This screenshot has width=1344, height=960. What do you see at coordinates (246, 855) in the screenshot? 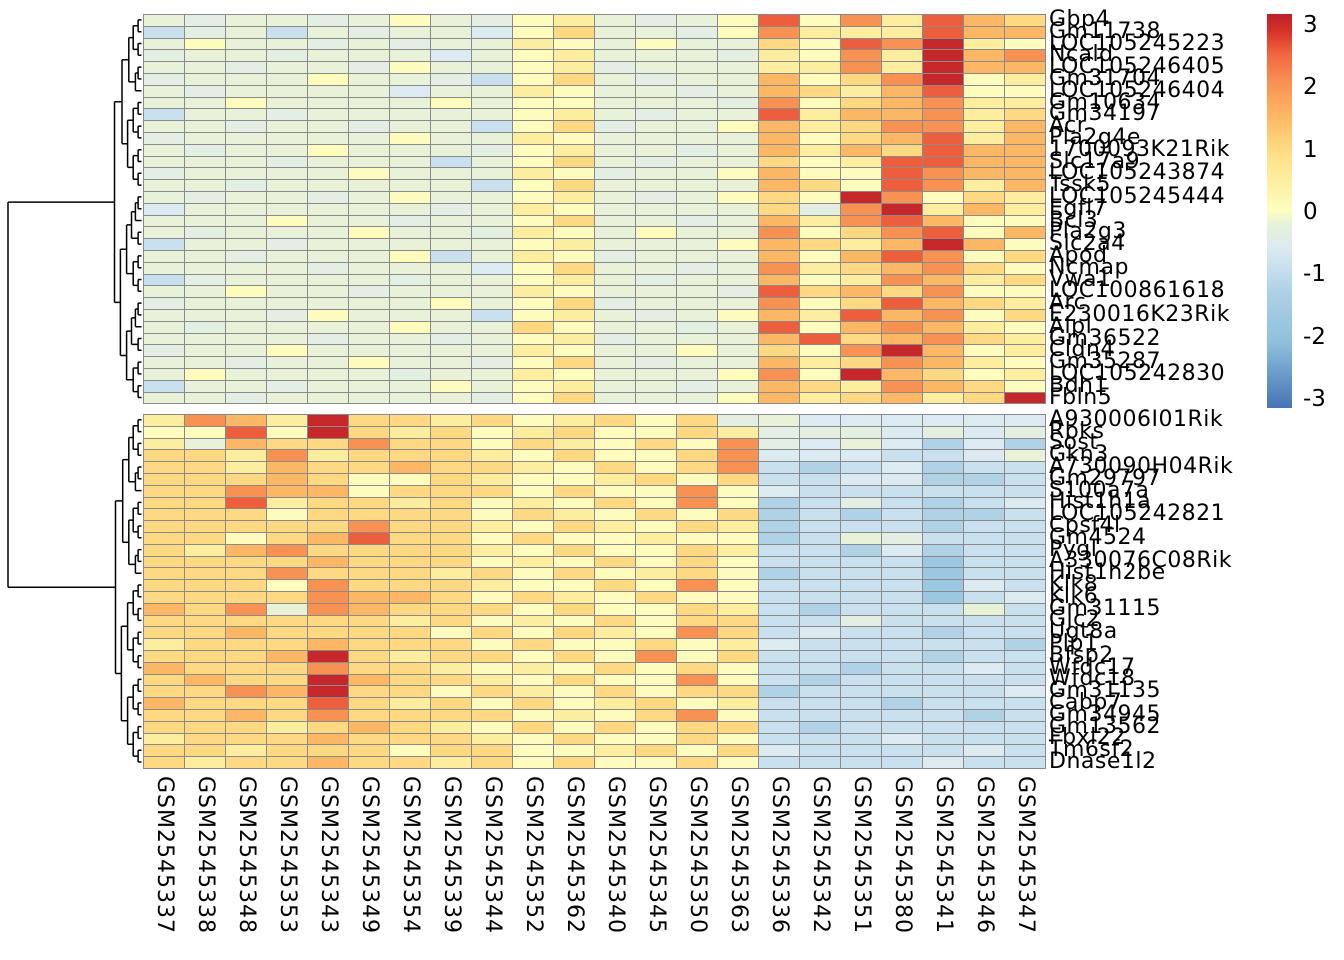
I see `col-label: GSM2545348` at bounding box center [246, 855].